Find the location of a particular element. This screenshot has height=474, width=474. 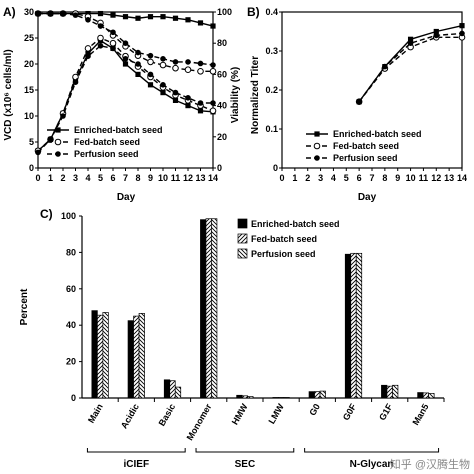

panel-a-y-right-tick-label: 0 is located at coordinates (219, 168).